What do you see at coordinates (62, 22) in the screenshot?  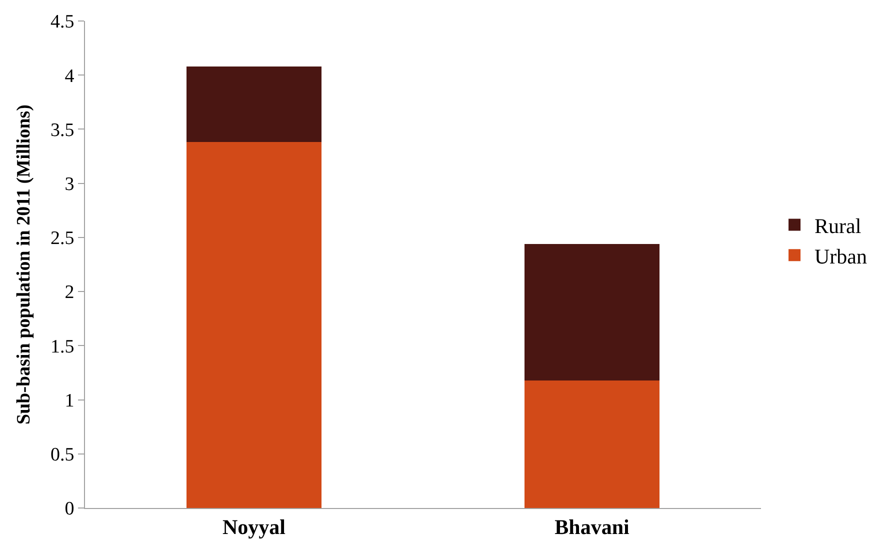 I see `y-tick-label: 4.5` at bounding box center [62, 22].